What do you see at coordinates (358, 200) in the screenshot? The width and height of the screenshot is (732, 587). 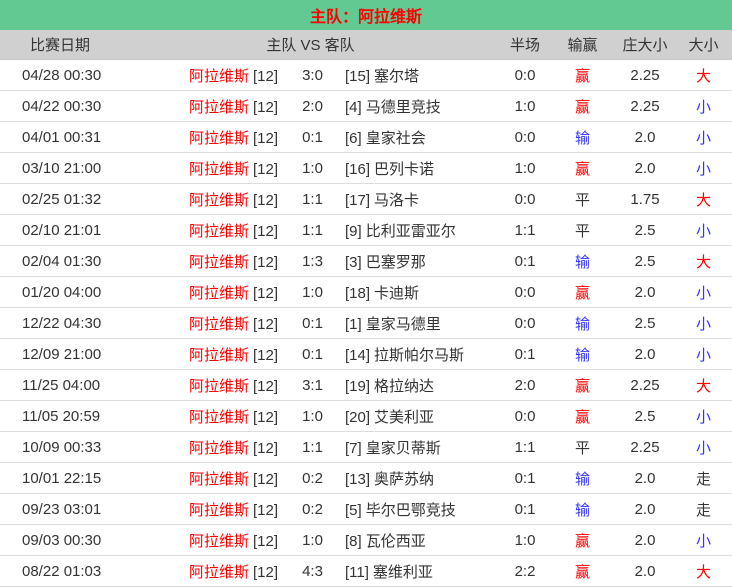 I see `away-team-rank: [17]` at bounding box center [358, 200].